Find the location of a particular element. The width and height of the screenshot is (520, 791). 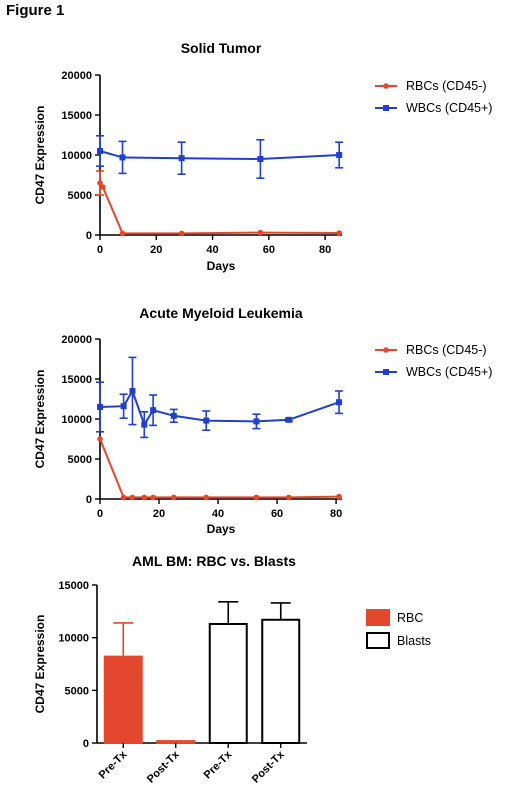

chart2-y-axis-label: CD47 Expression is located at coordinates (40, 419).